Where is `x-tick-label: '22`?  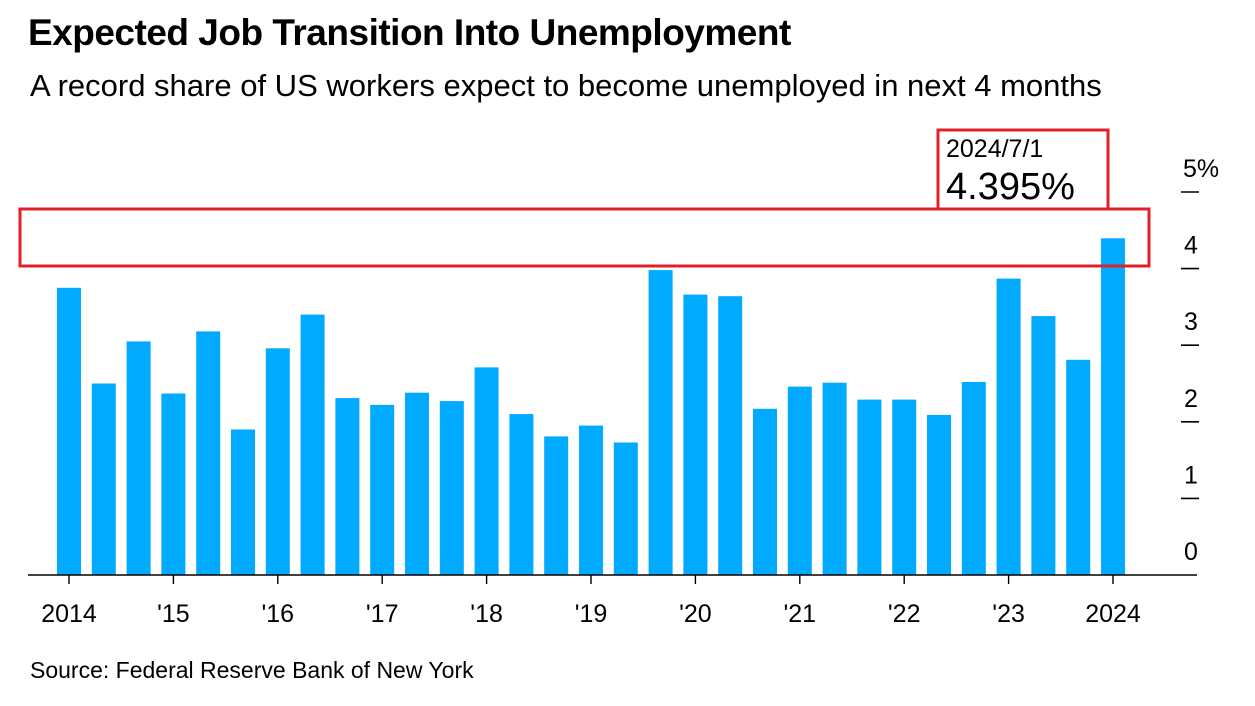
x-tick-label: '22 is located at coordinates (904, 614).